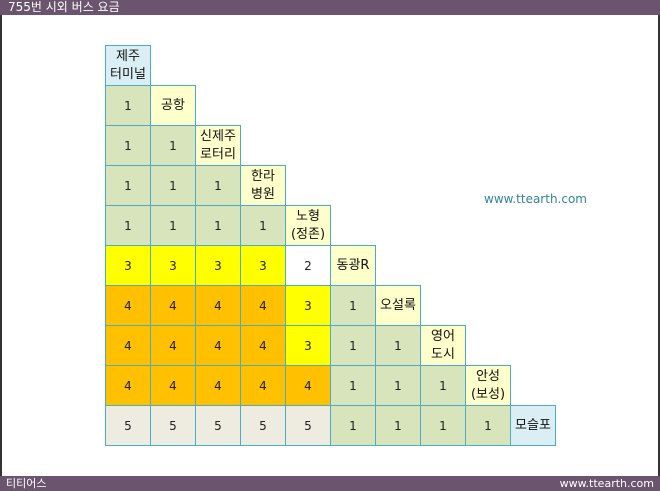 This screenshot has width=660, height=491. I want to click on stop-header-cell: 제주 터미널, so click(128, 65).